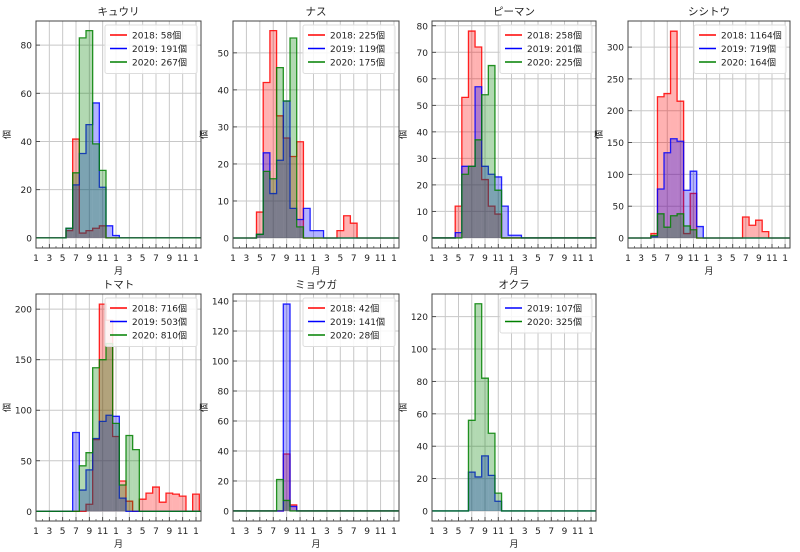  I want to click on chart-title: ピーマン, so click(514, 12).